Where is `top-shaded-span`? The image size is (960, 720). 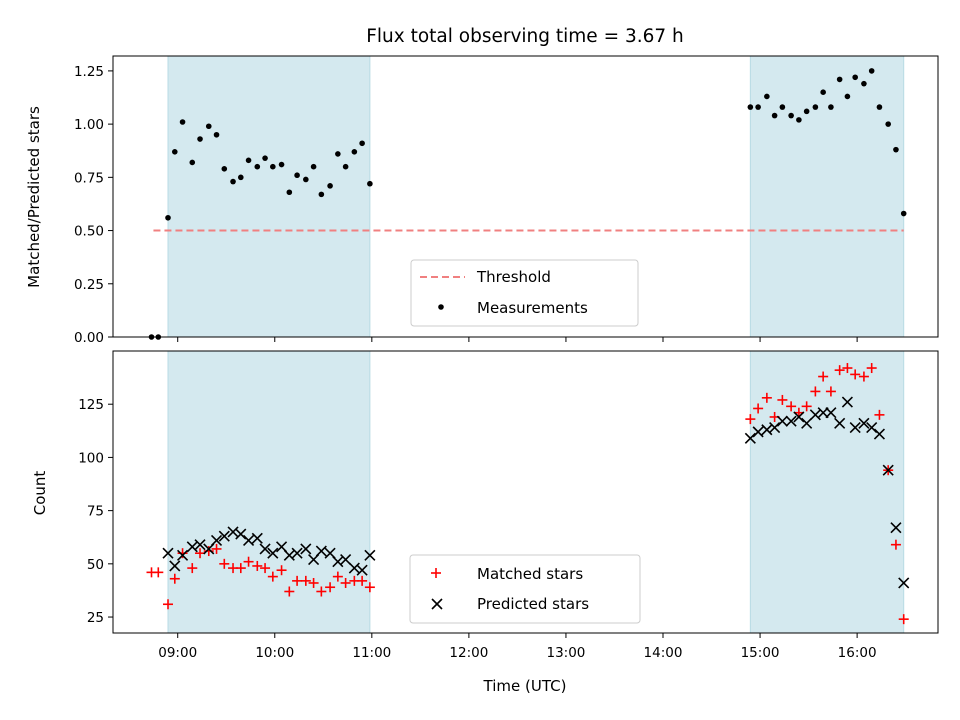
top-shaded-span is located at coordinates (269, 196).